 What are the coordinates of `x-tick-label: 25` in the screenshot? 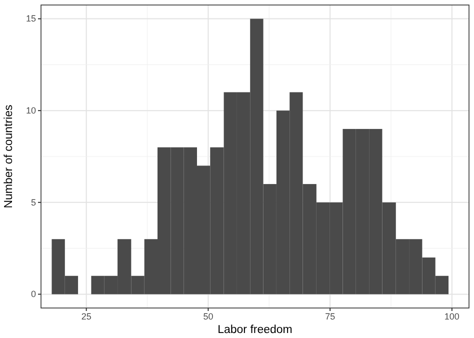 It's located at (86, 316).